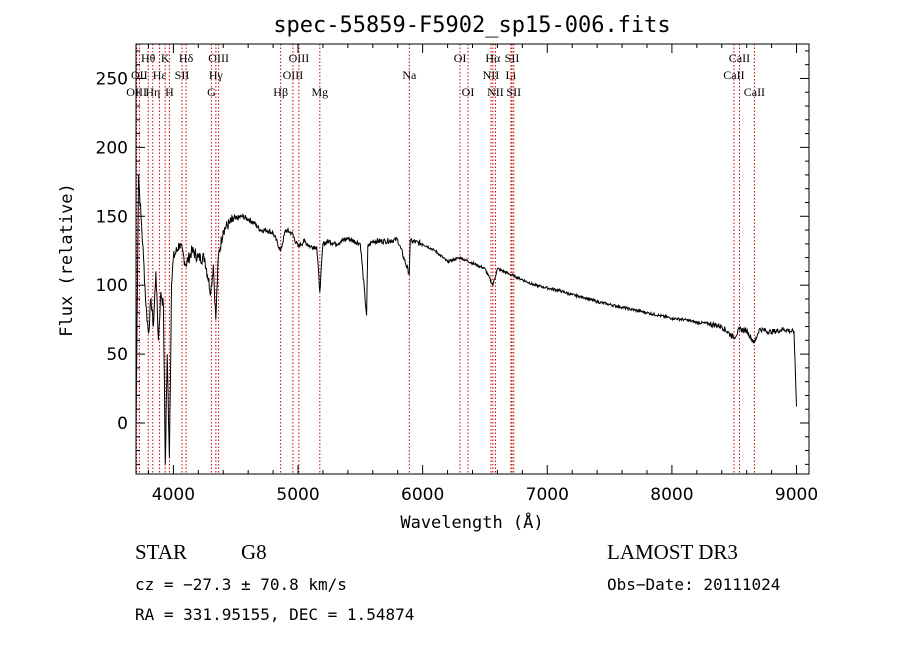 The image size is (900, 649). Describe the element at coordinates (422, 495) in the screenshot. I see `x-tick-label: 6000` at that location.